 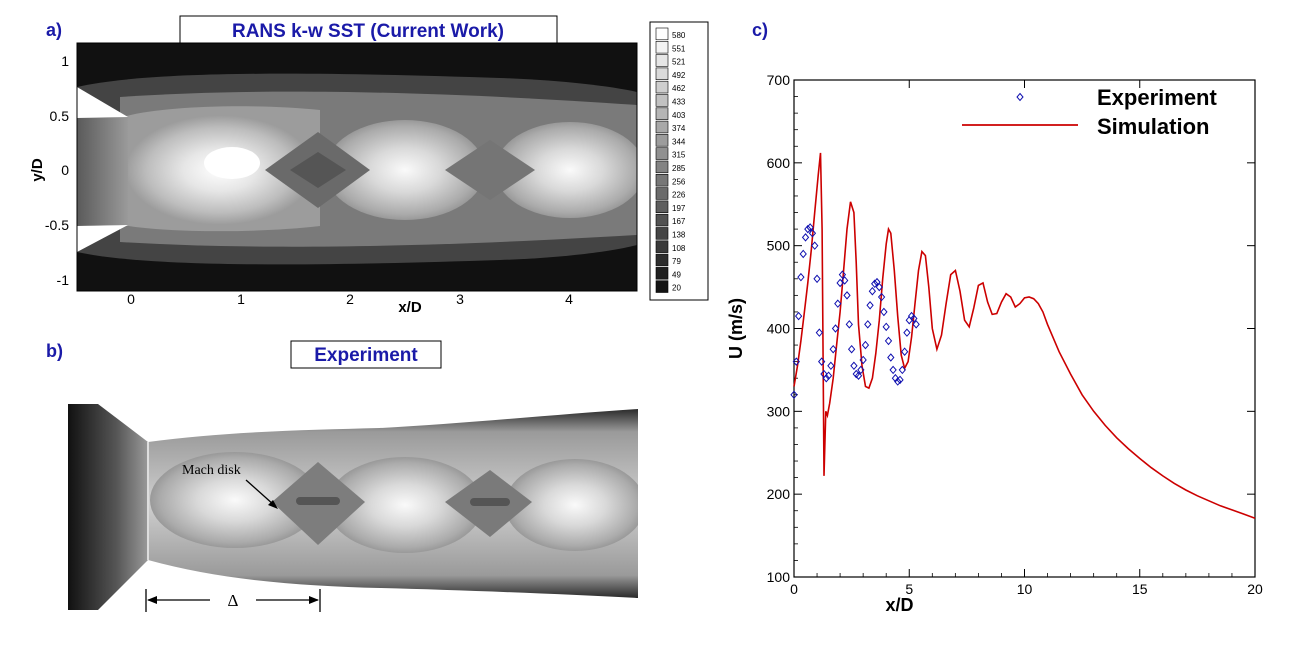 What do you see at coordinates (779, 80) in the screenshot?
I see `y-tick-label: 700` at bounding box center [779, 80].